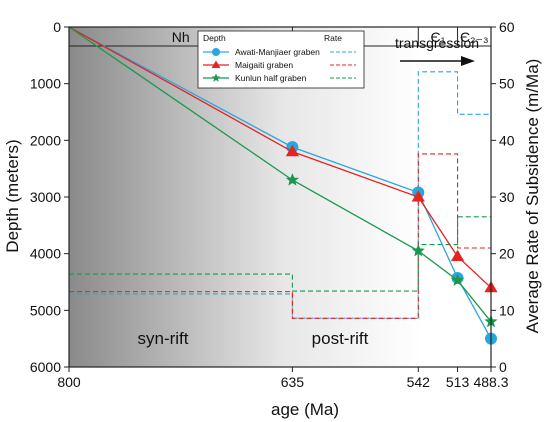 This screenshot has height=422, width=547. I want to click on x-axis-title: age (Ma), so click(305, 409).